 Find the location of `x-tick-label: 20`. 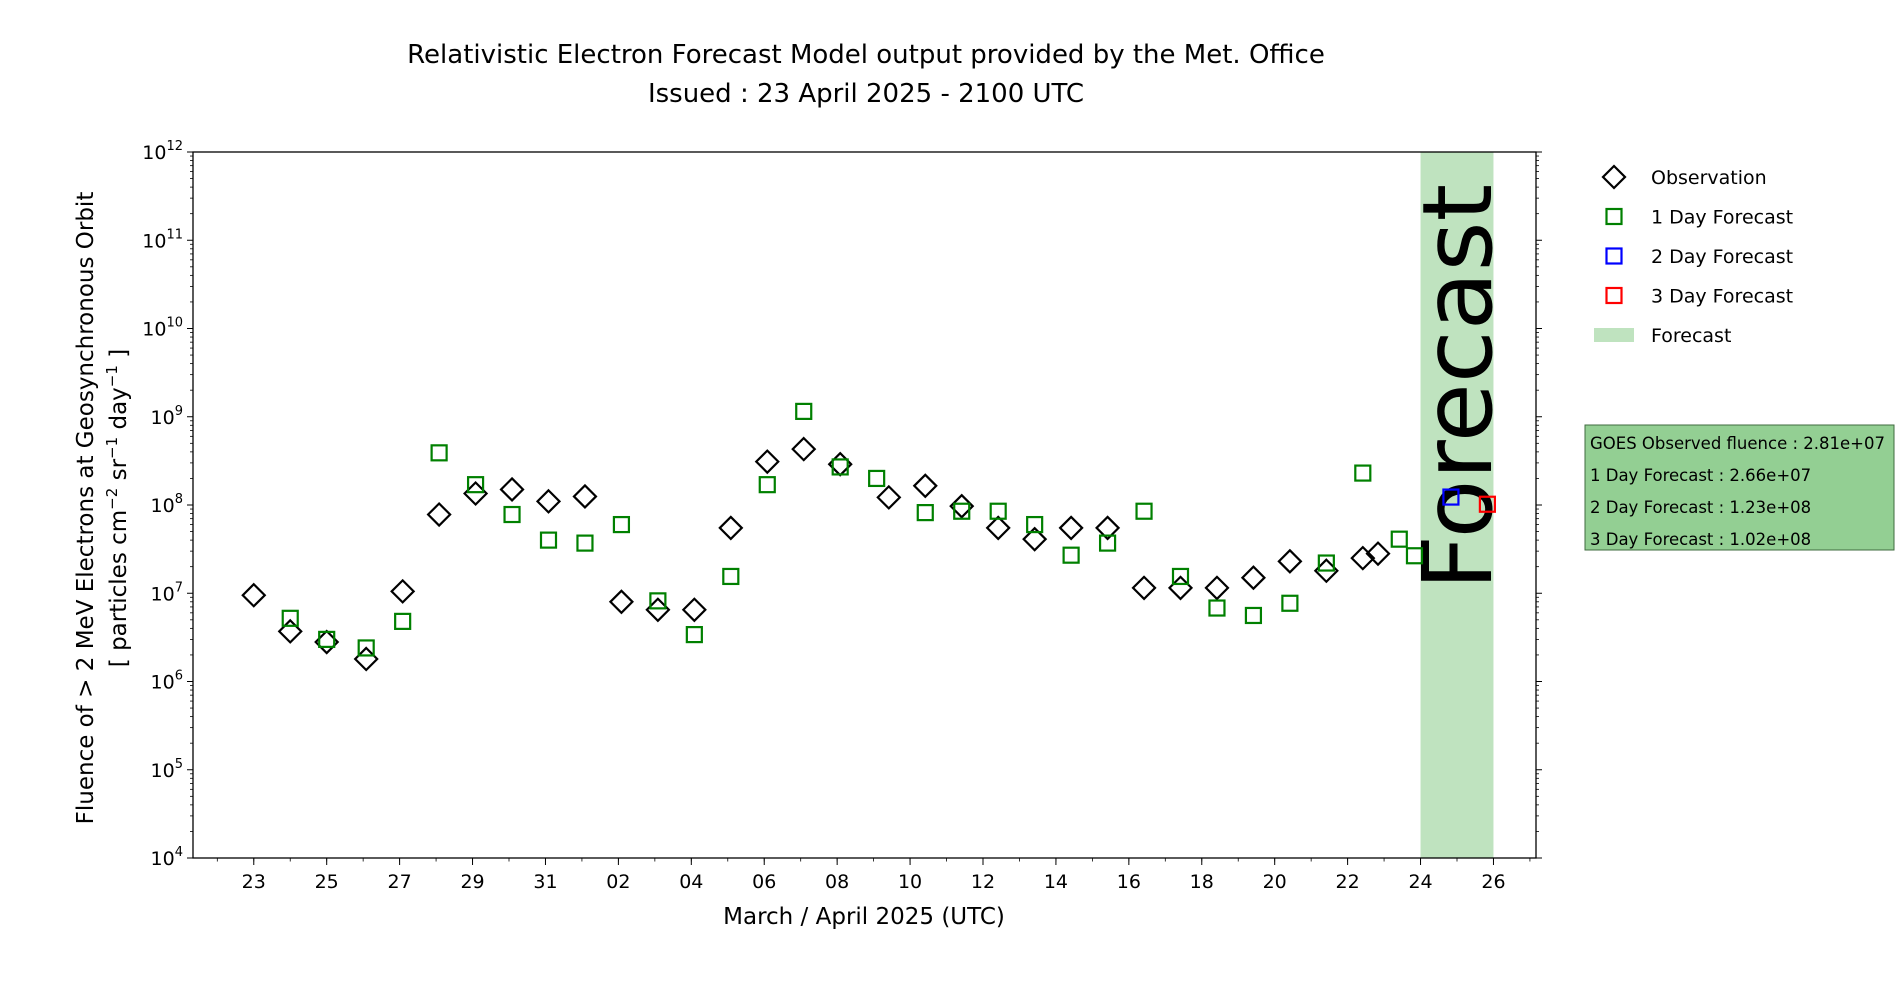

x-tick-label: 20 is located at coordinates (1275, 882).